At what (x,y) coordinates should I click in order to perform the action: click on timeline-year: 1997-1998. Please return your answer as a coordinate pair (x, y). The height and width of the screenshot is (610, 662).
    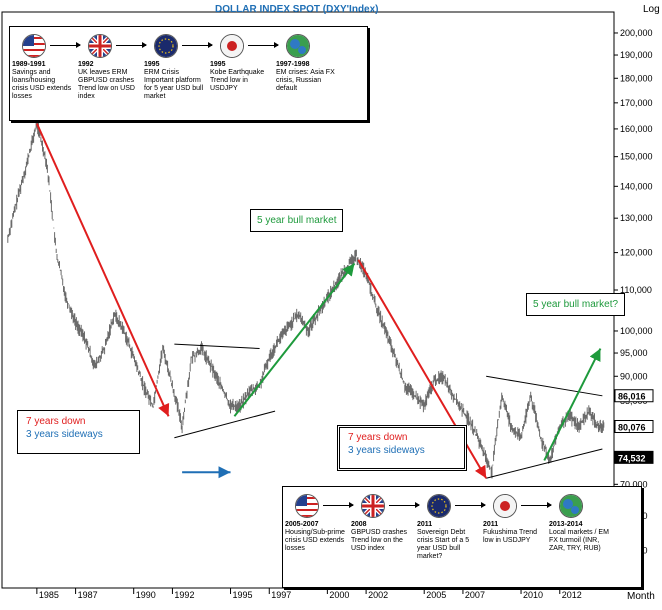
    Looking at the image, I should click on (293, 64).